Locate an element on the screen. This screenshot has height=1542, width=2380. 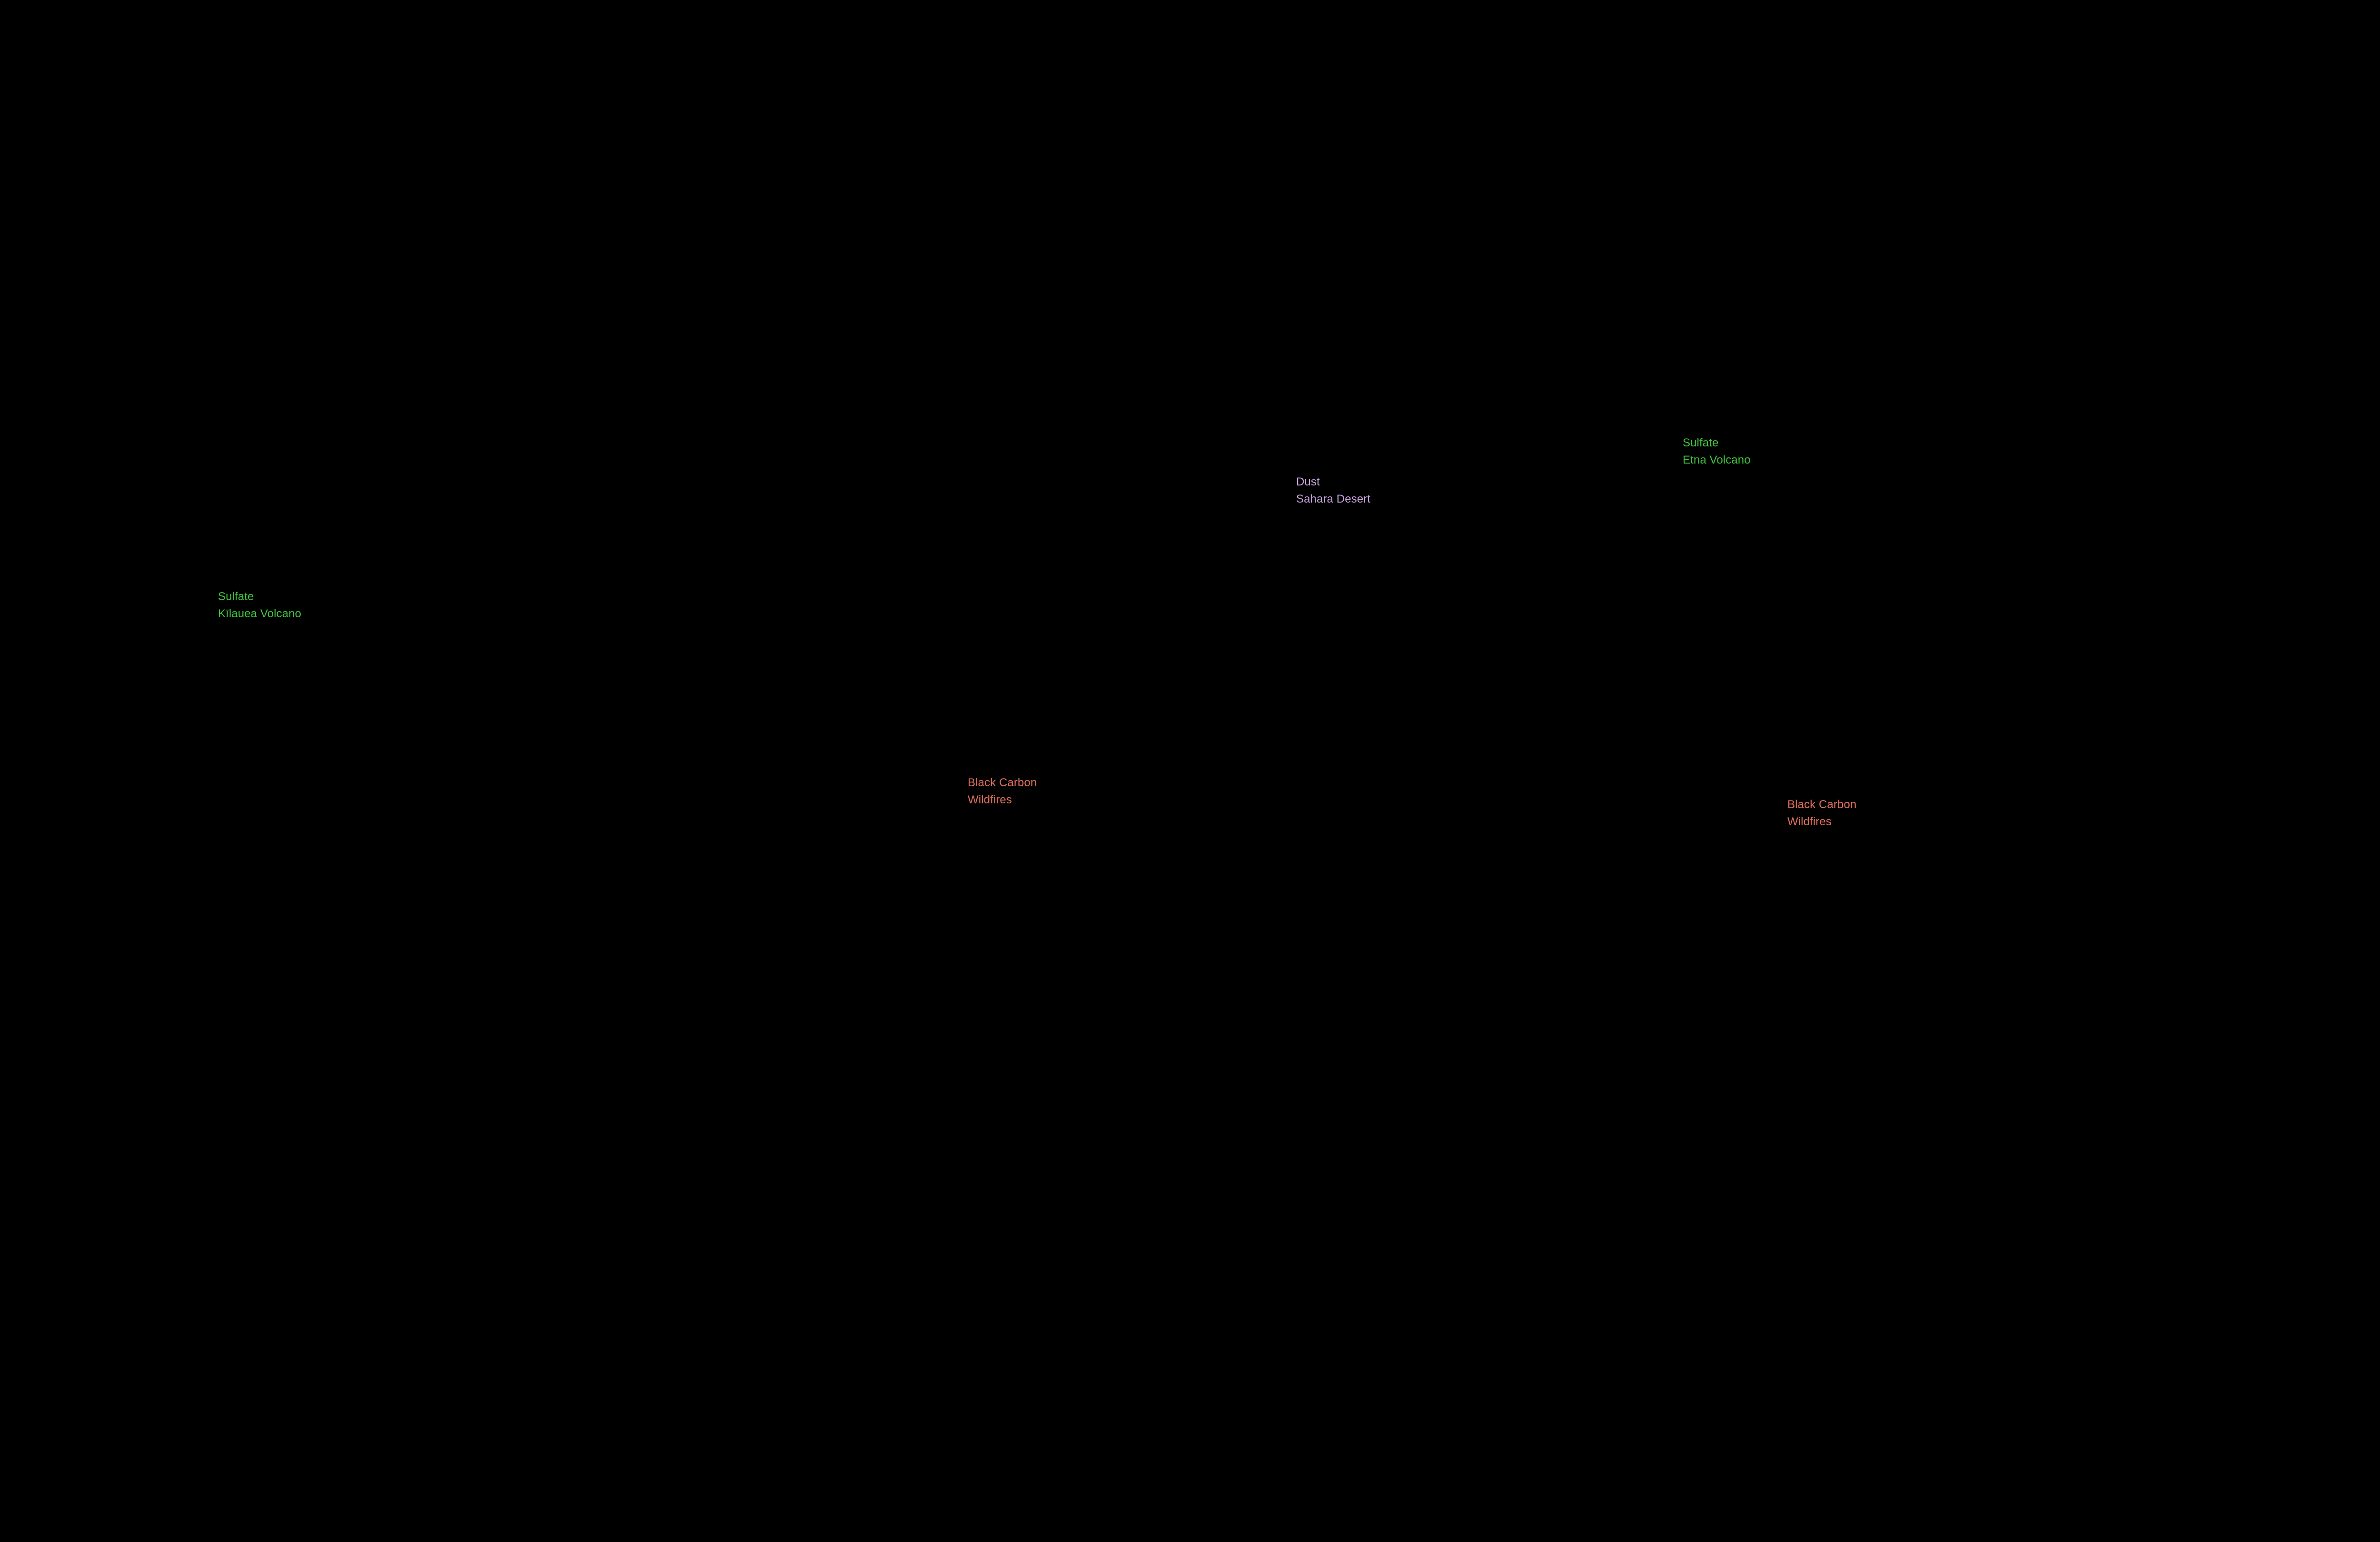
annotation-sulfate-kilauea: Sulfate Kīlauea Volcano is located at coordinates (259, 605).